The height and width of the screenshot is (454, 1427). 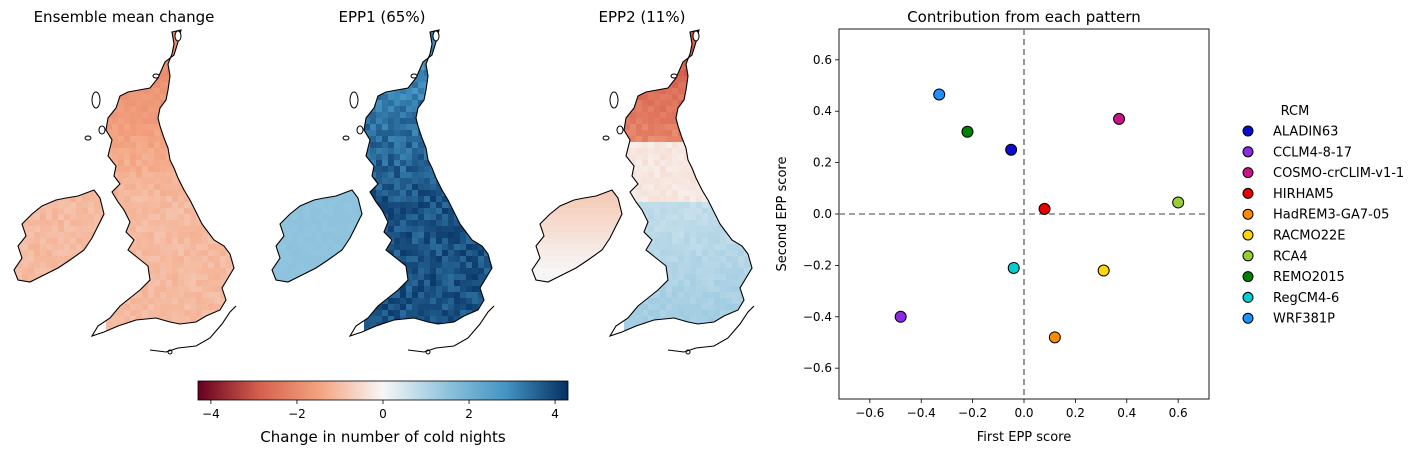 What do you see at coordinates (469, 414) in the screenshot?
I see `colorbar-tick-label: 2` at bounding box center [469, 414].